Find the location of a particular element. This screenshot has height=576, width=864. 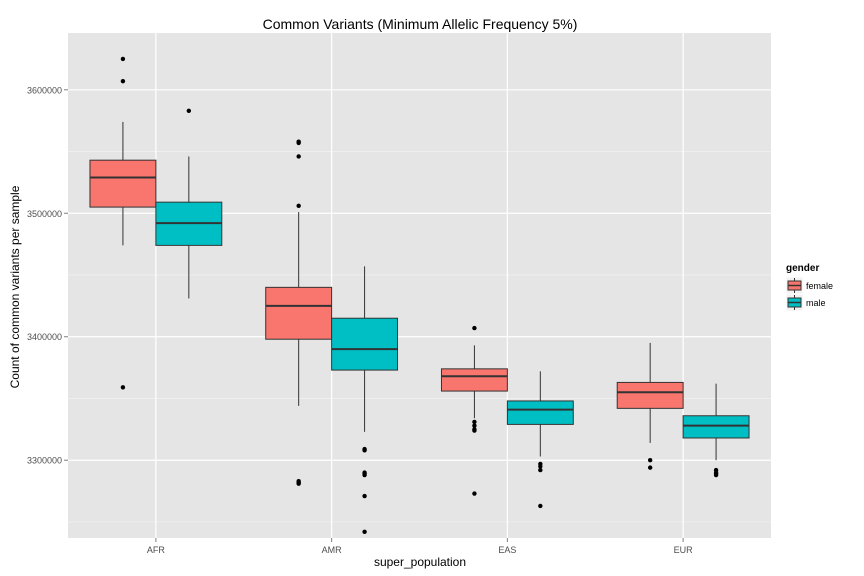

x-tick-label: EAS is located at coordinates (507, 550).